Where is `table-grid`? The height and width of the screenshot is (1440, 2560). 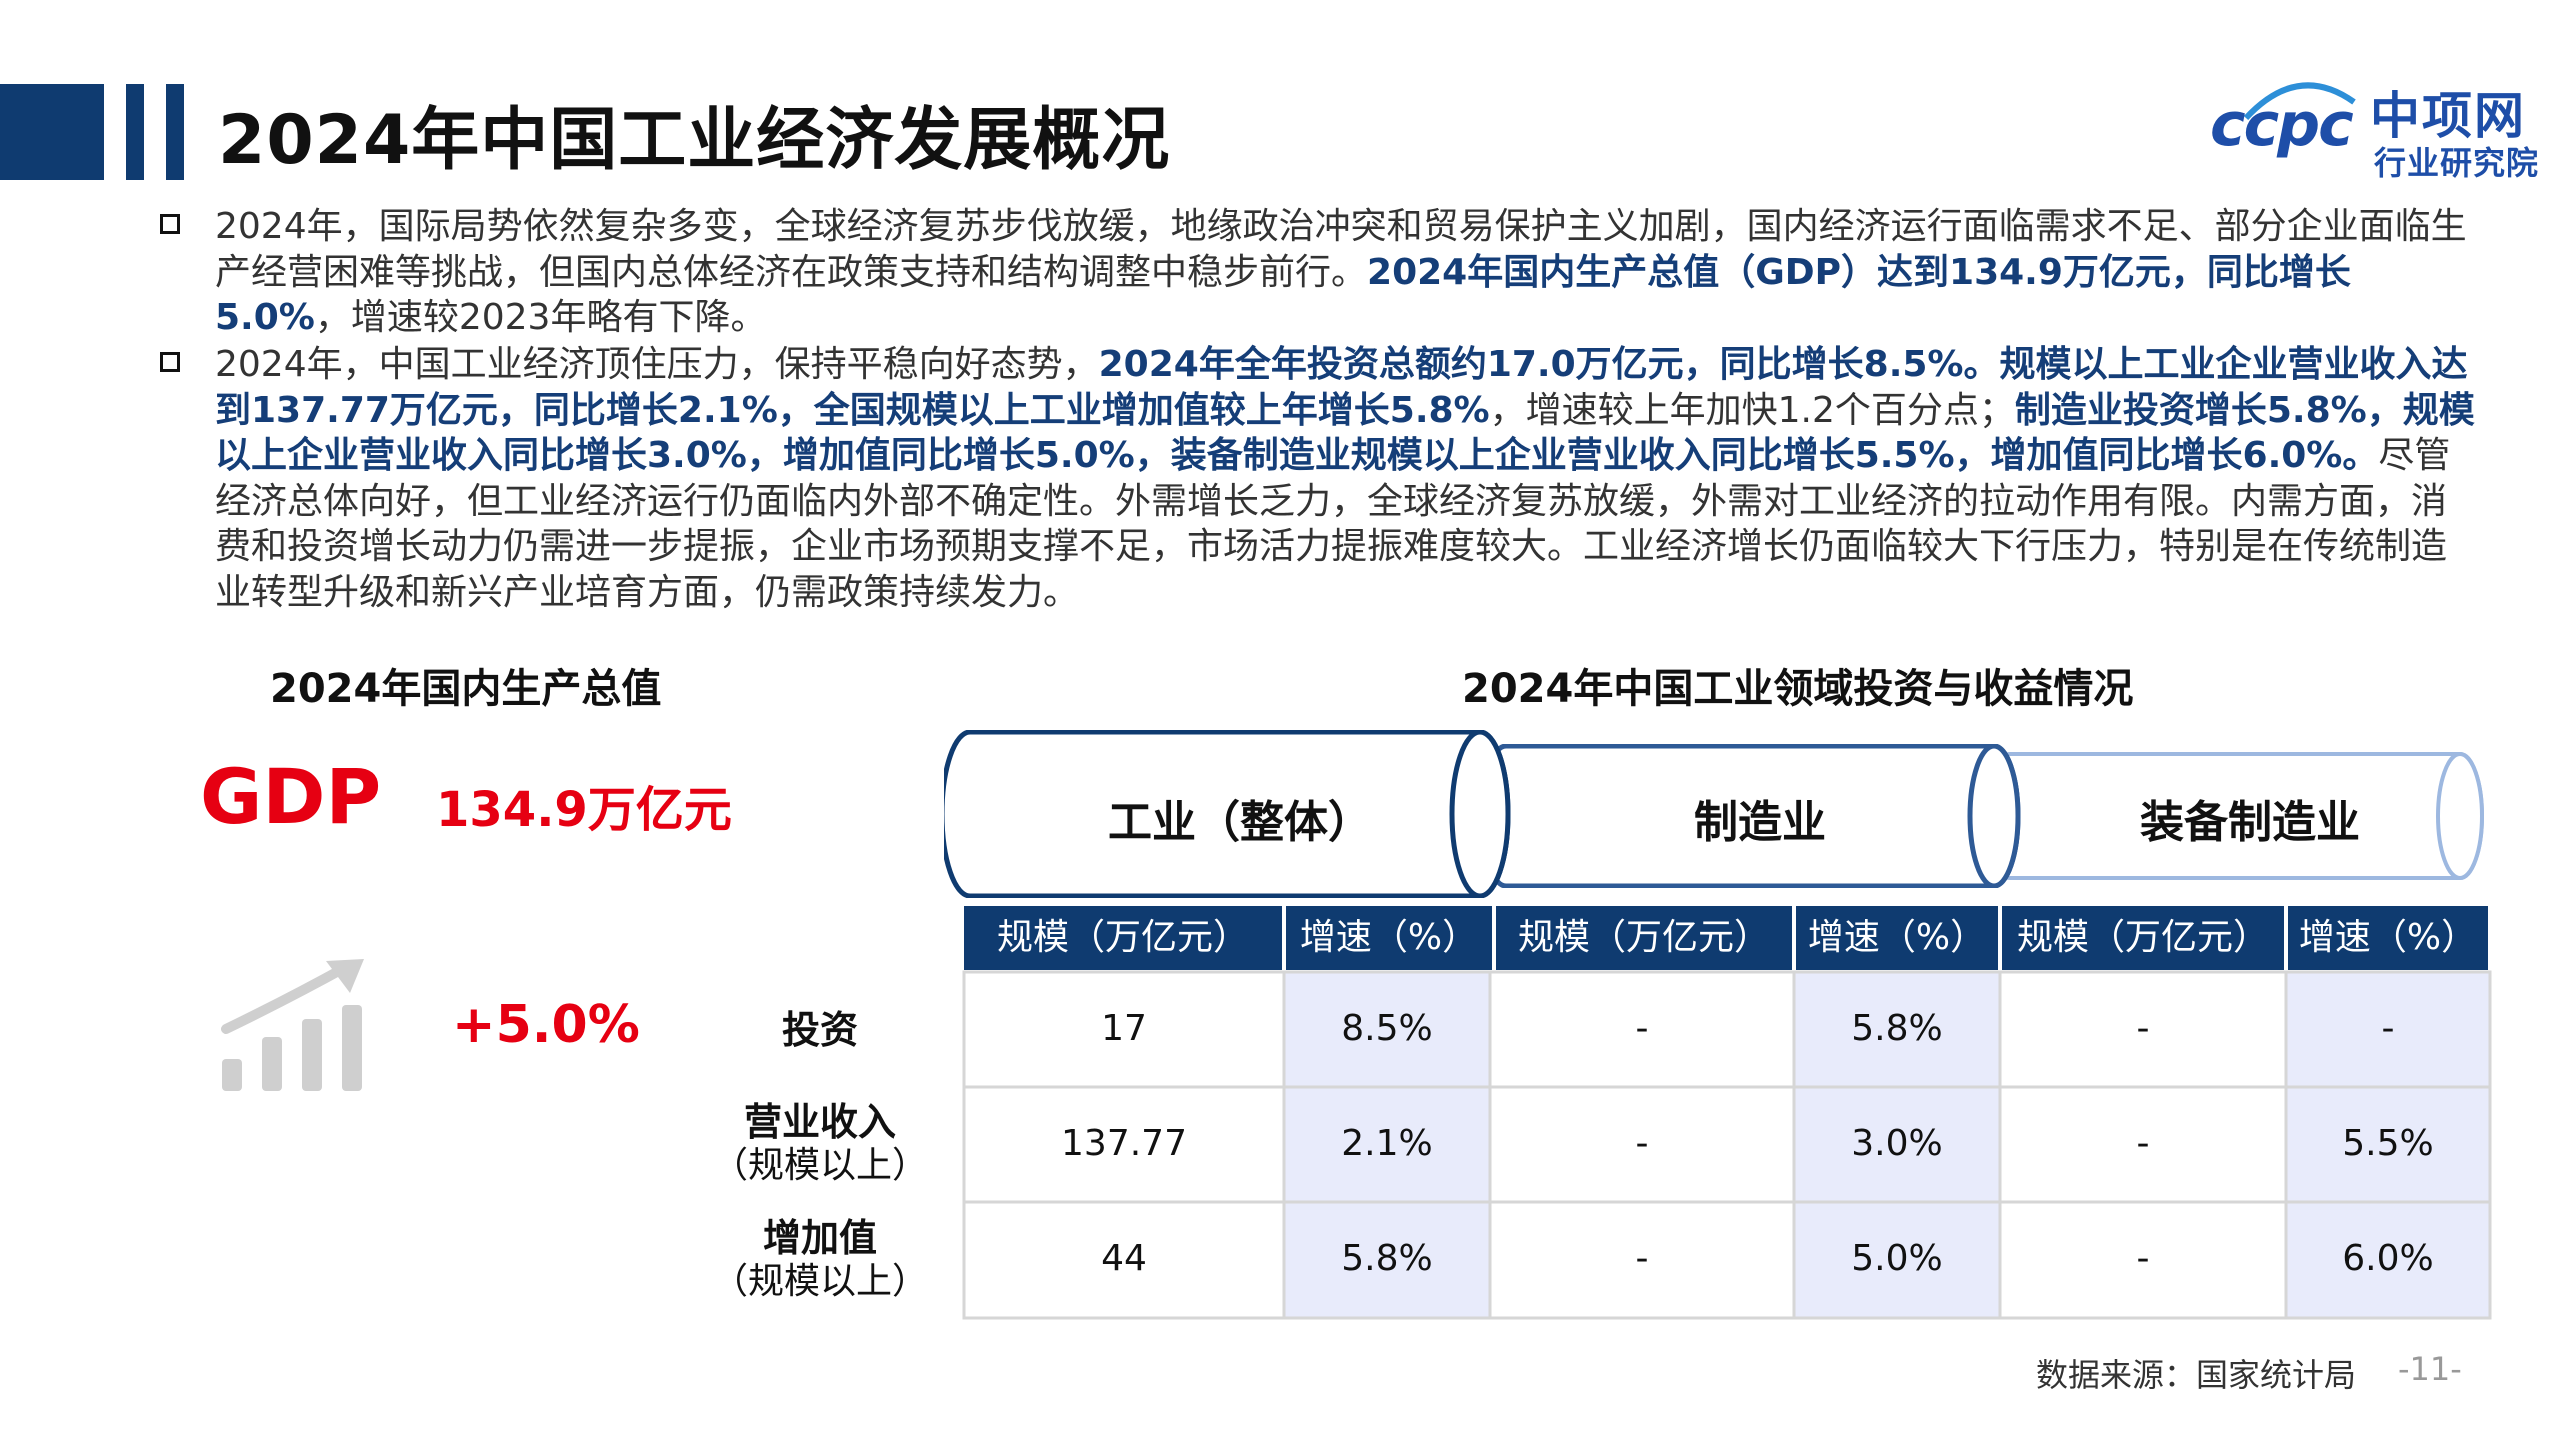 table-grid is located at coordinates (1727, 1145).